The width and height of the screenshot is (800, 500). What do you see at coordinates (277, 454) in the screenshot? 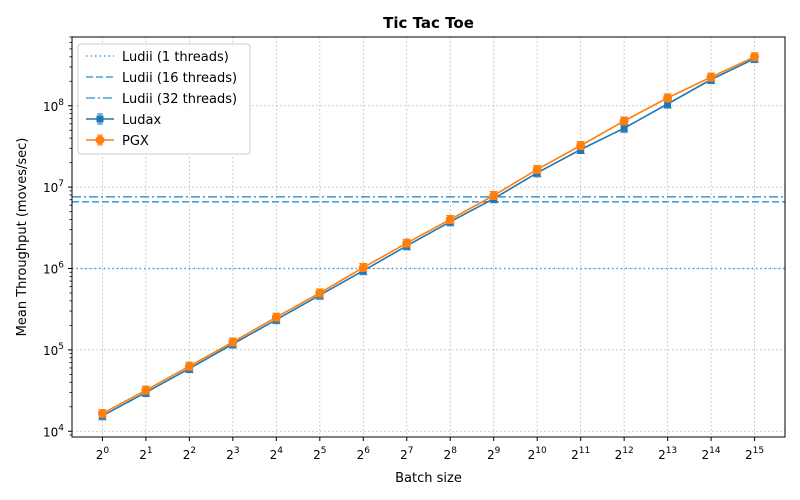
I see `x-tick-label: 24` at bounding box center [277, 454].